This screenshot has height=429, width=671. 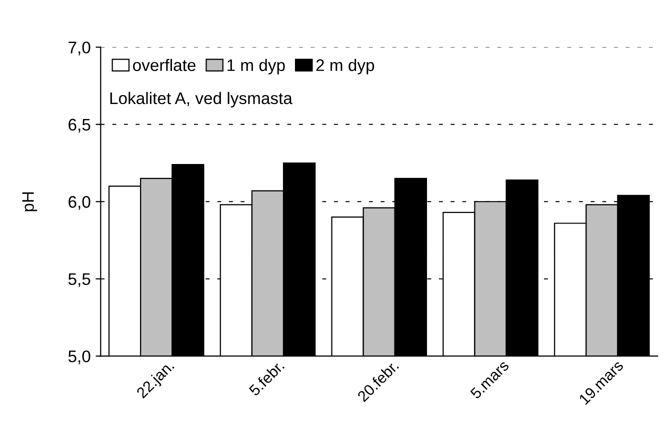 What do you see at coordinates (79, 49) in the screenshot?
I see `y-tick-label: 7,0` at bounding box center [79, 49].